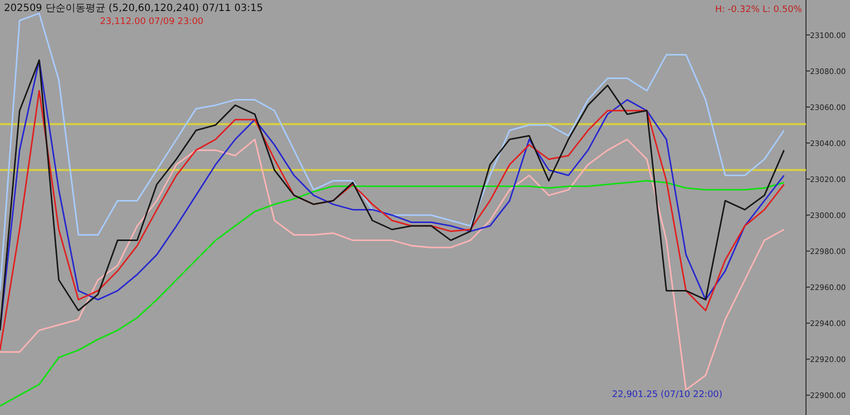 This screenshot has width=850, height=415. What do you see at coordinates (667, 395) in the screenshot?
I see `annotation: 22,901.25 (07/10 22:00)` at bounding box center [667, 395].